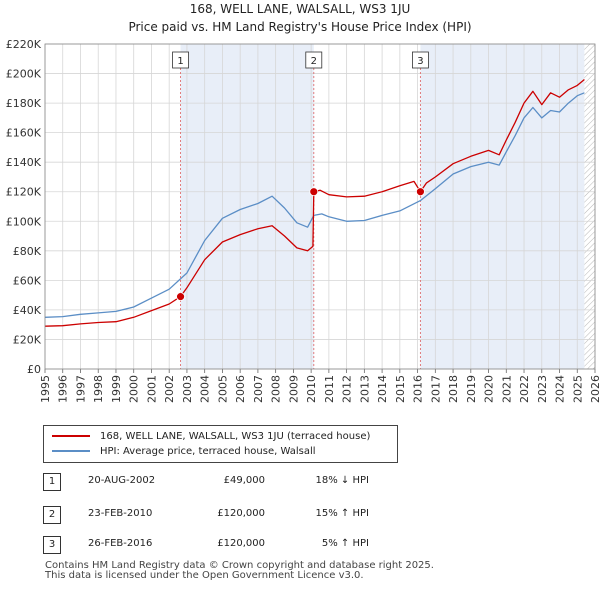 The width and height of the screenshot is (600, 590). I want to click on y-tick-label: £20K, so click(27, 339).